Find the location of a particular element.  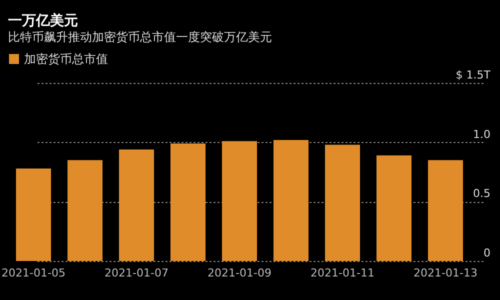

legend-label: 加密货币总市值 is located at coordinates (66, 59).